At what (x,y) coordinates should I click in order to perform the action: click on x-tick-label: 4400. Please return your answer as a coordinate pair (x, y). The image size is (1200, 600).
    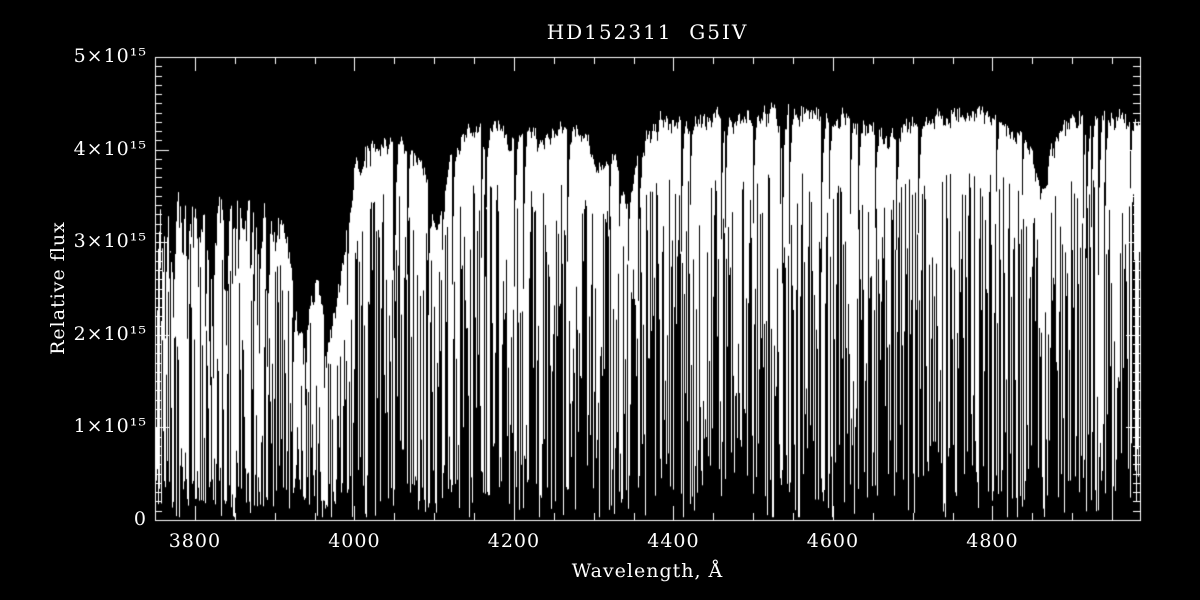
    Looking at the image, I should click on (673, 541).